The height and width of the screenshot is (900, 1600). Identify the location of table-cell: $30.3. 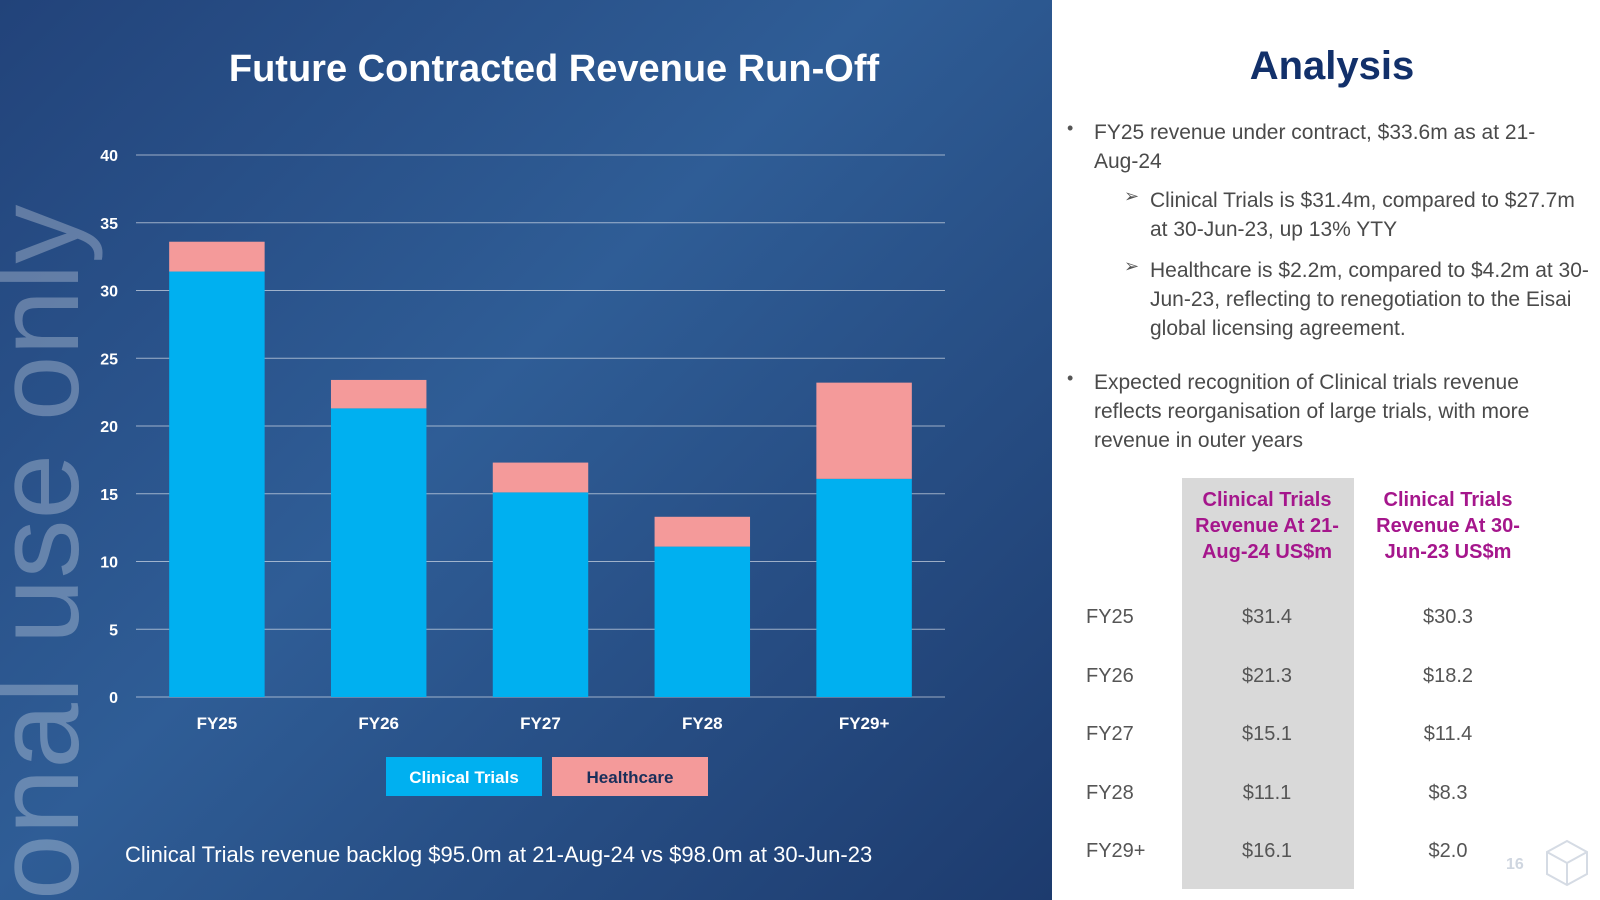
(1448, 617).